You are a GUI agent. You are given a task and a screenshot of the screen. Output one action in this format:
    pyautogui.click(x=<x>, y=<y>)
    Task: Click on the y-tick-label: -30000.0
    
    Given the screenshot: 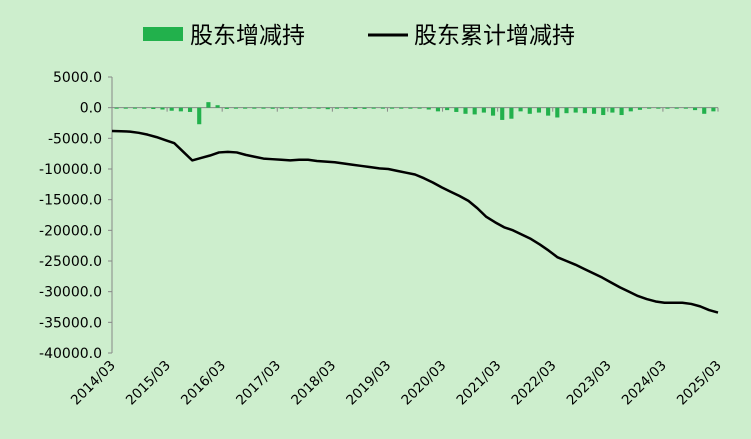 What is the action you would take?
    pyautogui.click(x=70, y=293)
    